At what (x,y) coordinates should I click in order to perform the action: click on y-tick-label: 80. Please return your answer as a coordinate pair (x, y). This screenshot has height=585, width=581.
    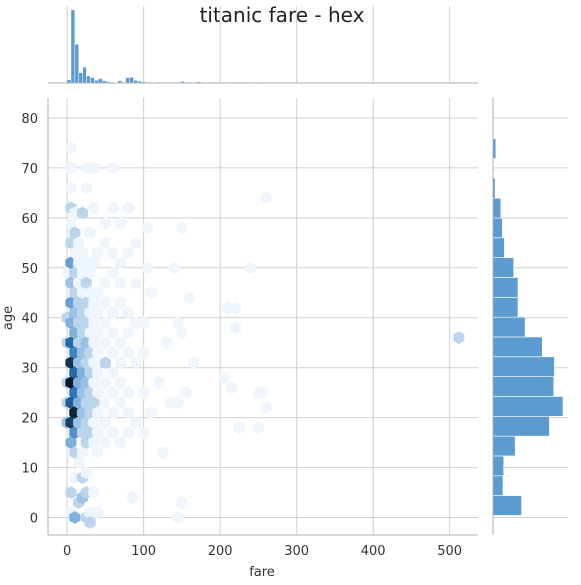
    Looking at the image, I should click on (29, 119).